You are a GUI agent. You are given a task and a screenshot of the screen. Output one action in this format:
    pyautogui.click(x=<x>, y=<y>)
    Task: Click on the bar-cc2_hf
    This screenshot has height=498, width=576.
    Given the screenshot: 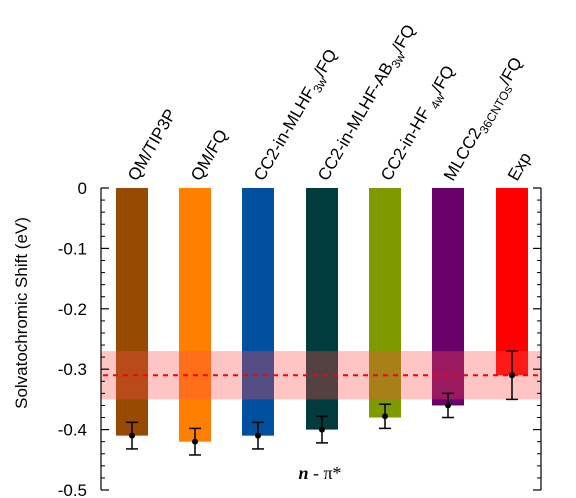 What is the action you would take?
    pyautogui.click(x=385, y=303)
    